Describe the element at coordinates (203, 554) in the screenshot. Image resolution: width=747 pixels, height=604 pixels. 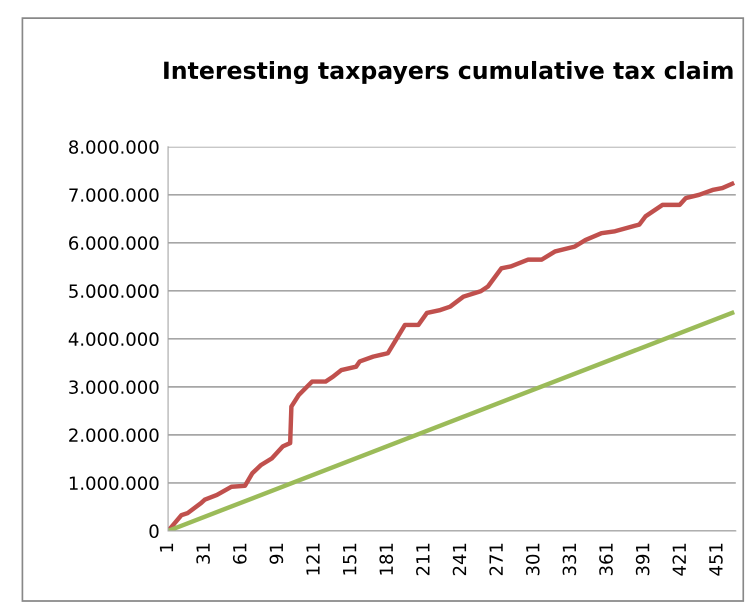
I see `x-tick-label: 31` at that location.